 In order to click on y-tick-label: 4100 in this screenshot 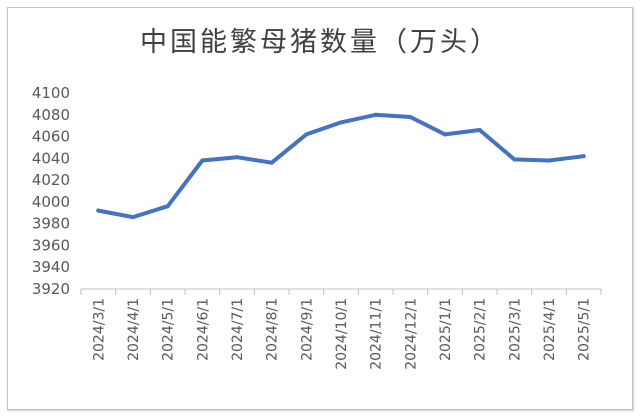, I will do `click(51, 93)`.